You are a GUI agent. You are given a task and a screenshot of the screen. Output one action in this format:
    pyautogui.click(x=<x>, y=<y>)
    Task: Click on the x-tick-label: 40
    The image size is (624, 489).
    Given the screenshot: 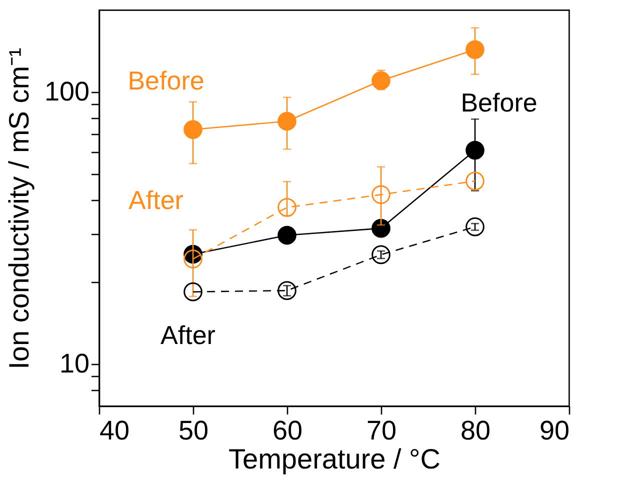 What is the action you would take?
    pyautogui.click(x=115, y=431)
    